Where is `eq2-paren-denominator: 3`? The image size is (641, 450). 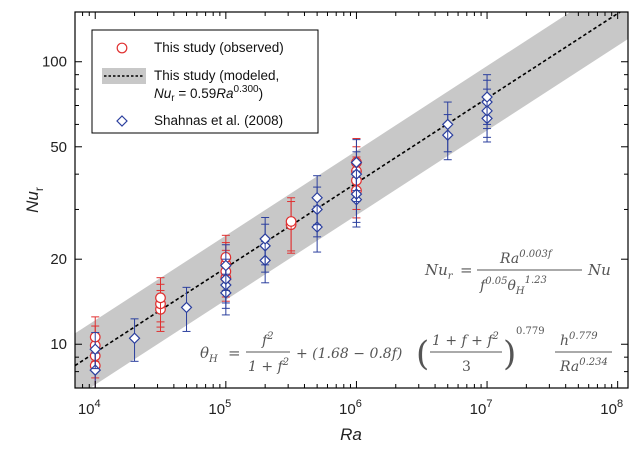 eq2-paren-denominator: 3 is located at coordinates (466, 367).